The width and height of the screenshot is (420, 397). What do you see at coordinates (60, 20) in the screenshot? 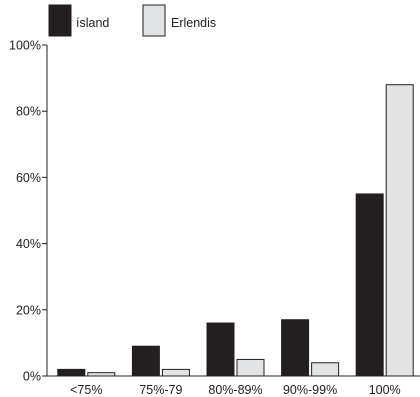
I see `legend-swatch-island` at bounding box center [60, 20].